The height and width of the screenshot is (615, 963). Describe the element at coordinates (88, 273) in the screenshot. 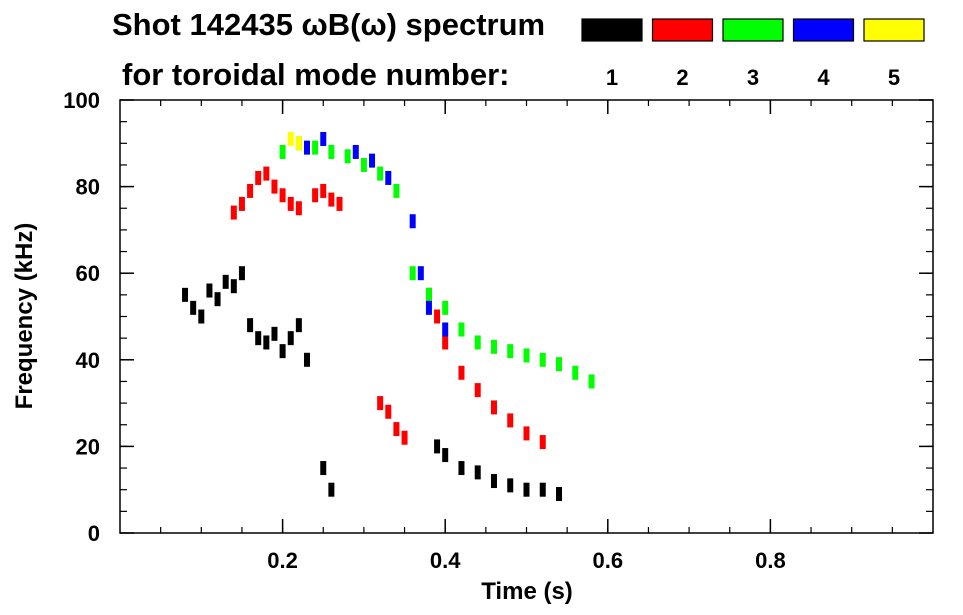

I see `y-tick-label: 60` at that location.